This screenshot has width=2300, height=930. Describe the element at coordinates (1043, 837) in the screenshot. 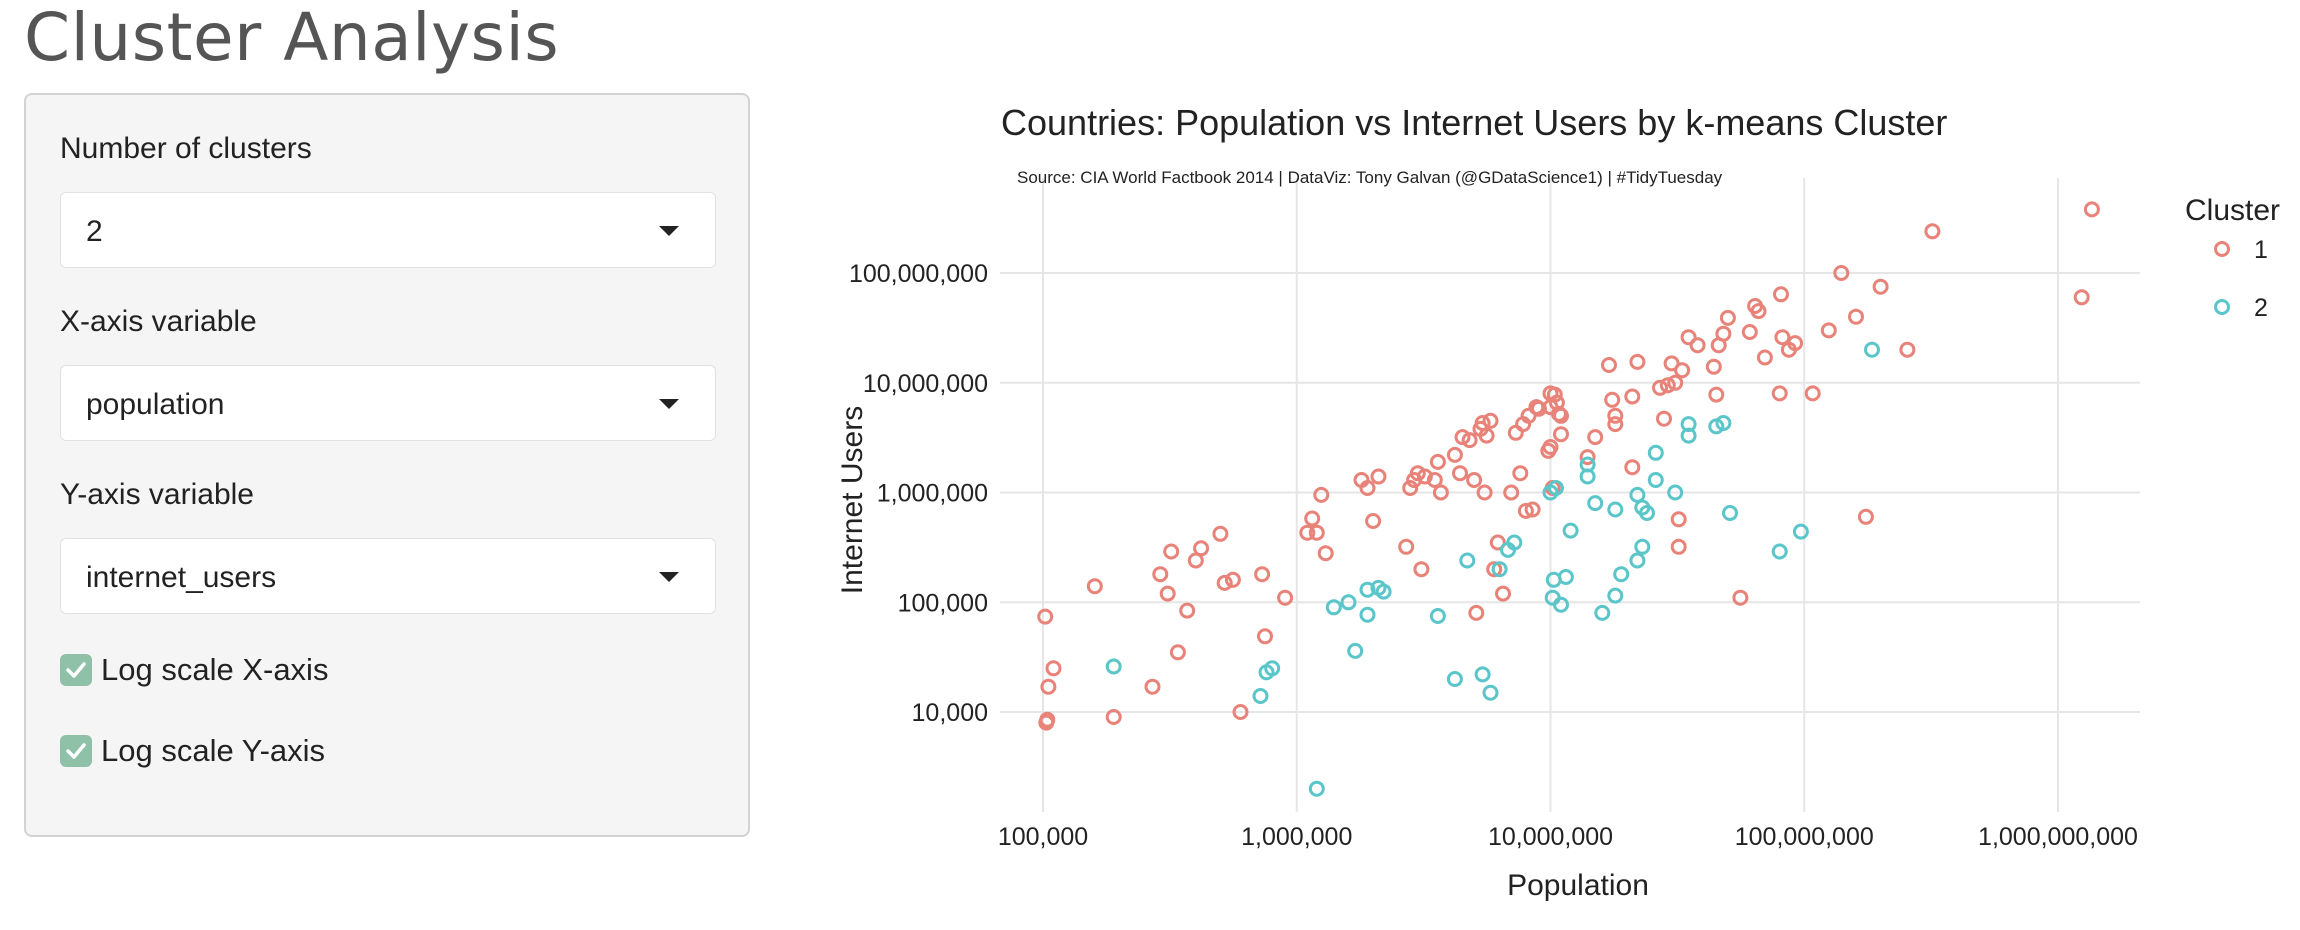

I see `x-tick-label: 100,000` at that location.